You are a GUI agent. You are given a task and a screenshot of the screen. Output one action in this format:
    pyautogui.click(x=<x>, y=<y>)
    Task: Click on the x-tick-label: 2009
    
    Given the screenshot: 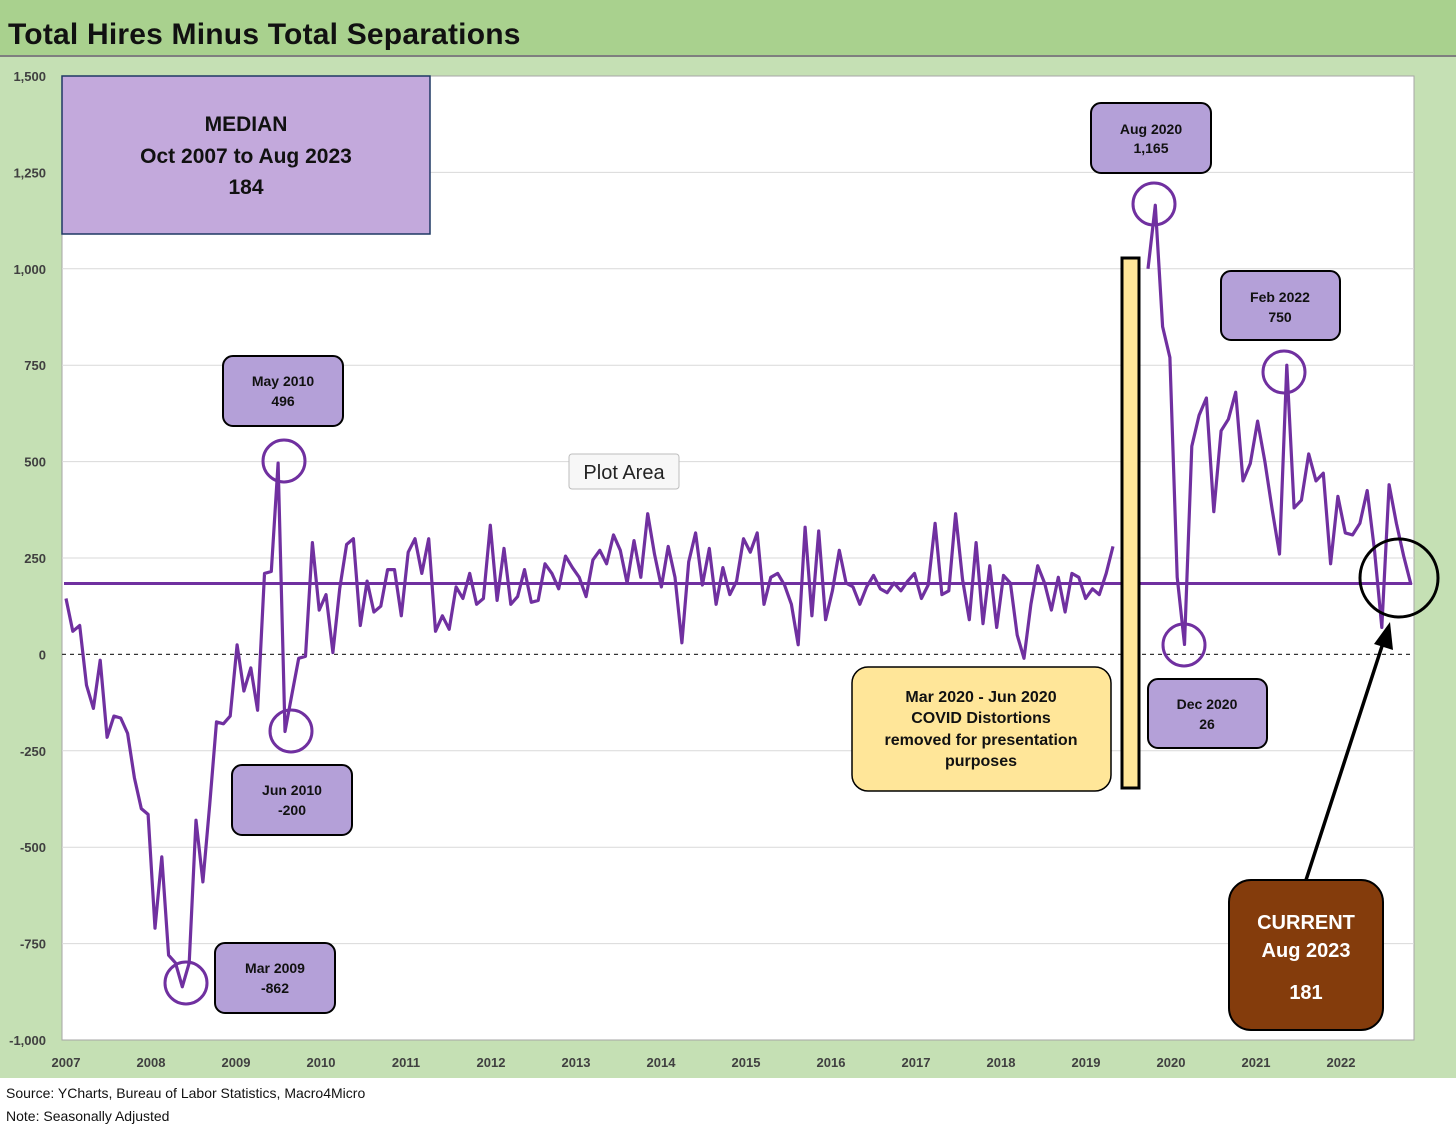 What is the action you would take?
    pyautogui.click(x=236, y=1062)
    